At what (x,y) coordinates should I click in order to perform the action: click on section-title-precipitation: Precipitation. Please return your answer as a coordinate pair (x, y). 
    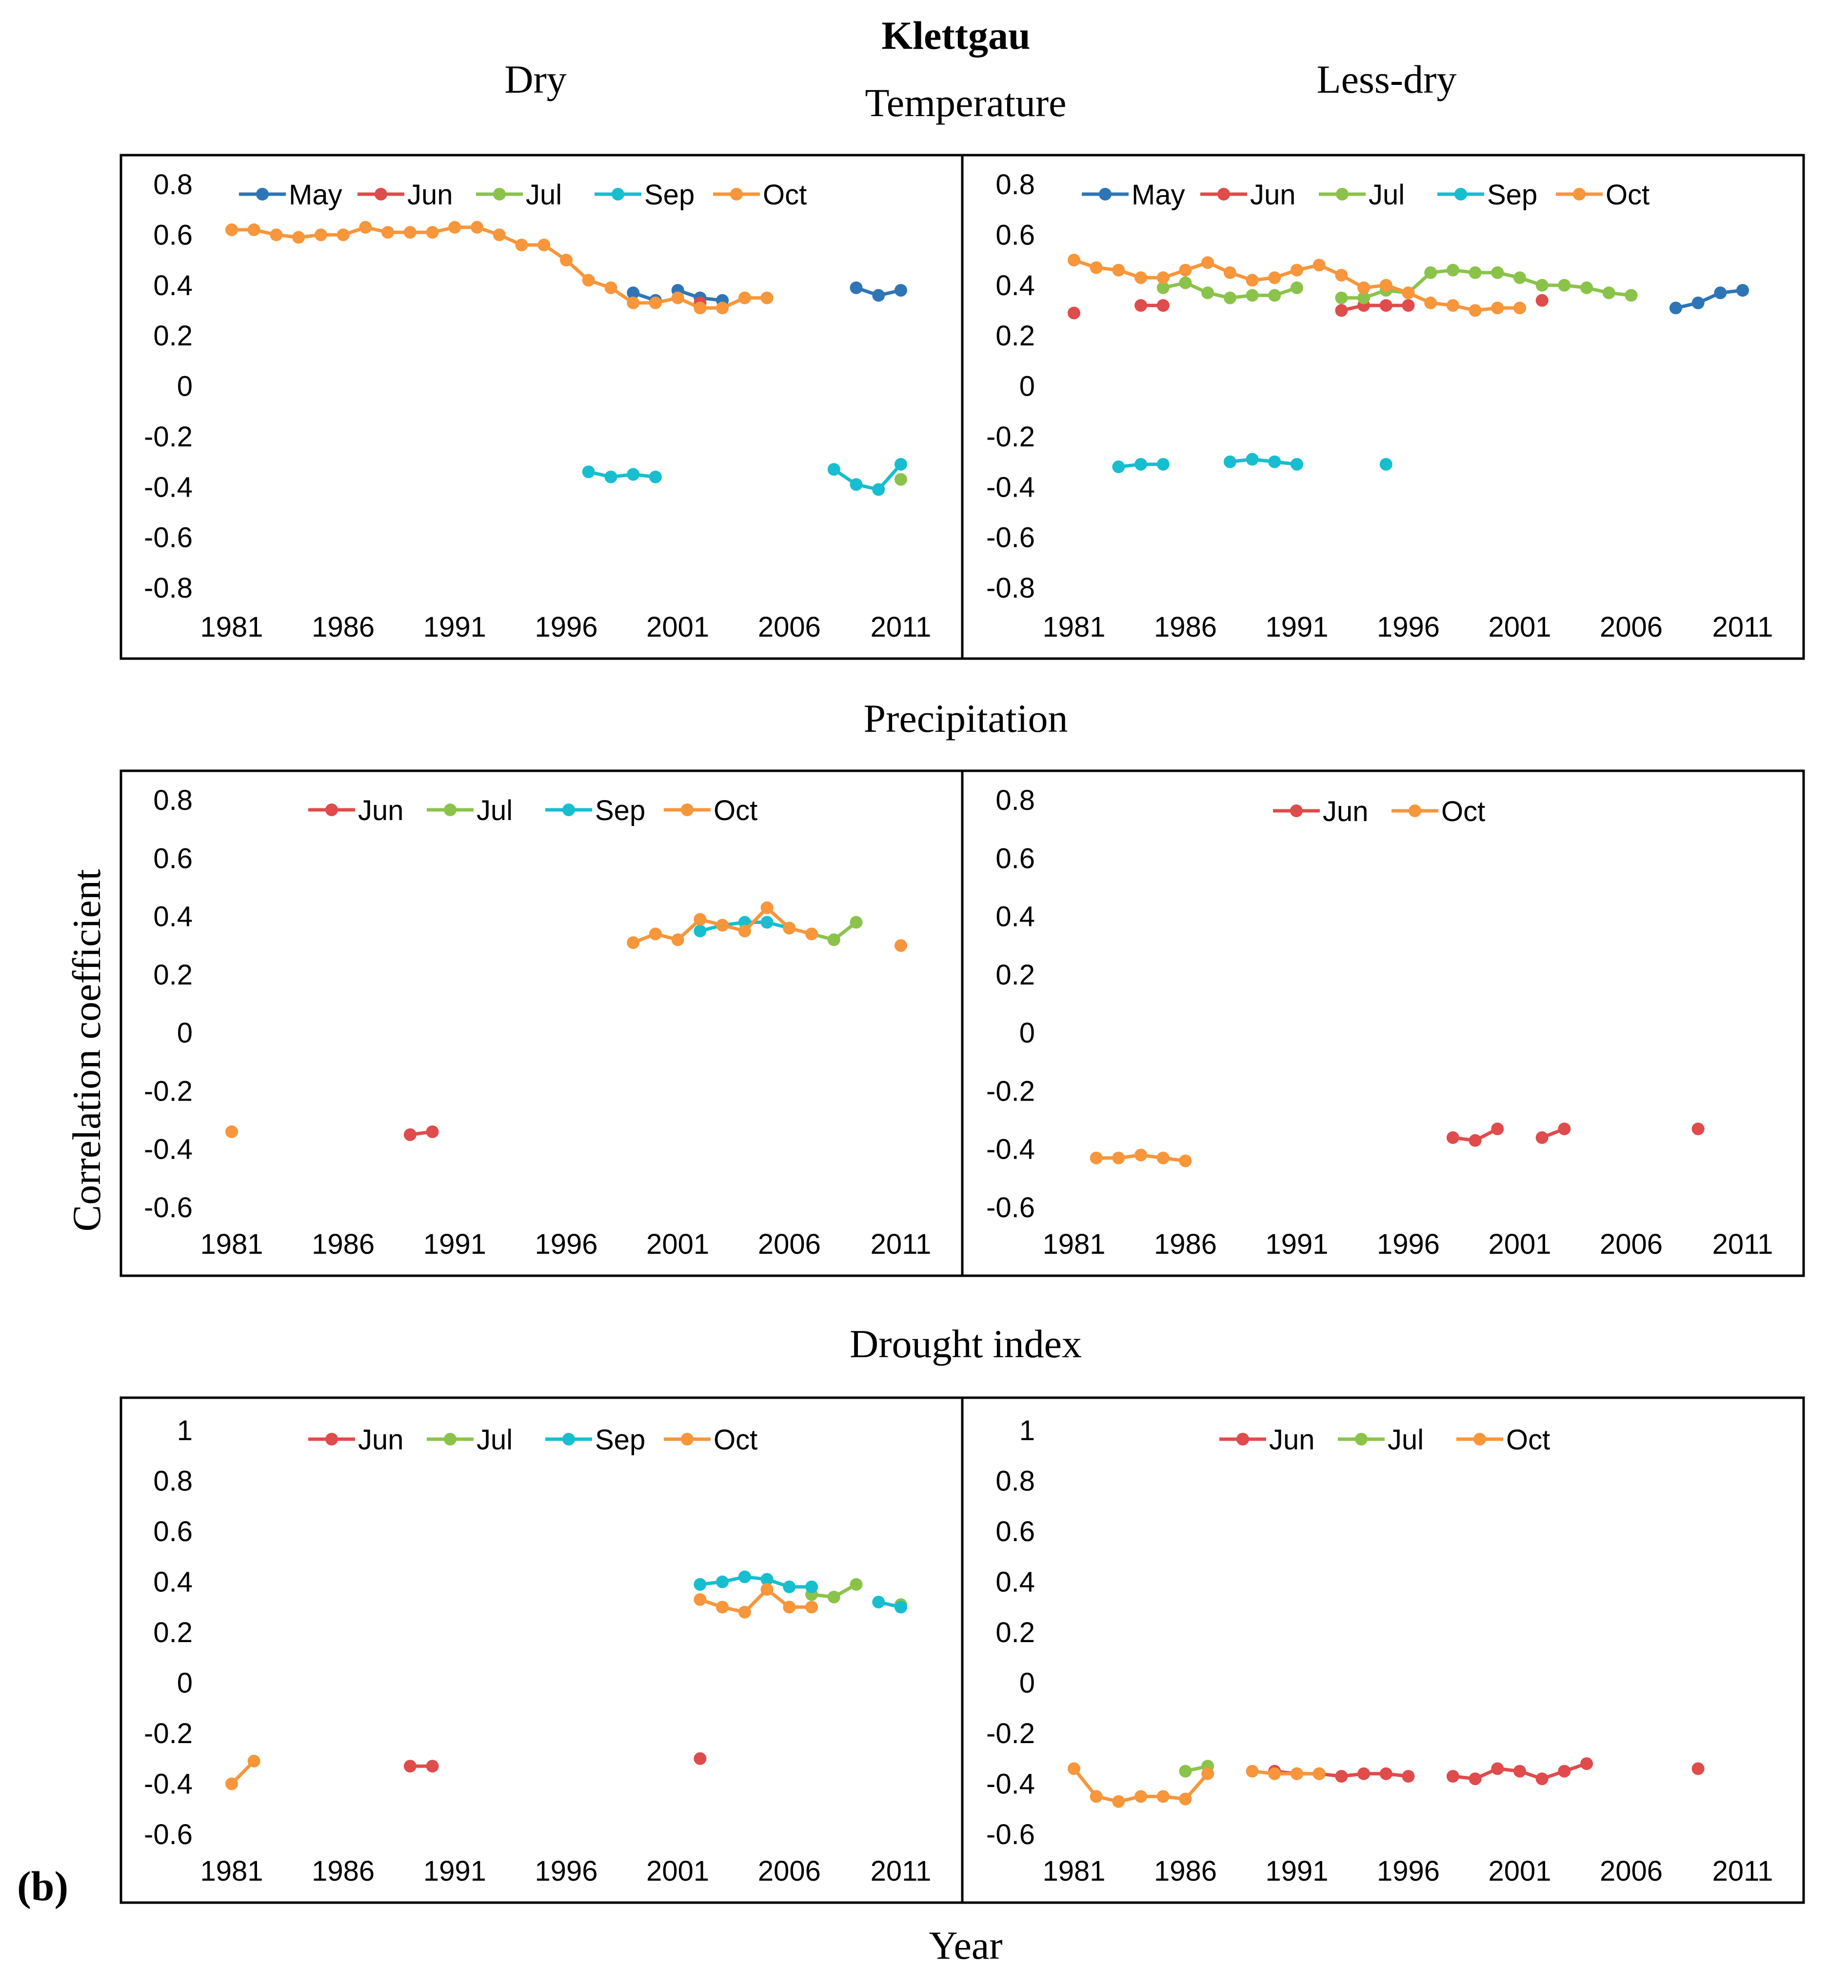
    Looking at the image, I should click on (965, 718).